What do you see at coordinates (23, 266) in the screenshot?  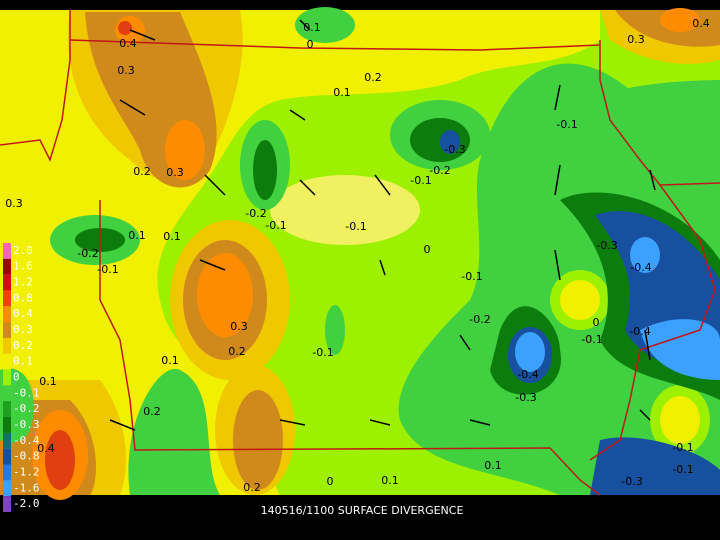 I see `colorbar-label: 1.6` at bounding box center [23, 266].